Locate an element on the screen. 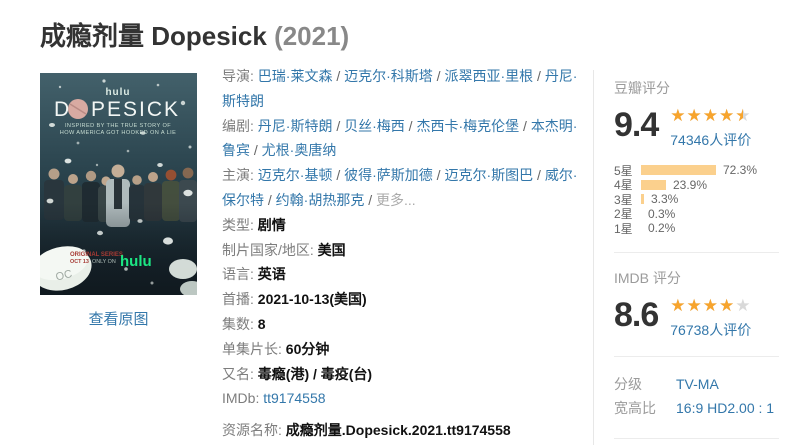  content-rating-value: TV-MA is located at coordinates (697, 383).